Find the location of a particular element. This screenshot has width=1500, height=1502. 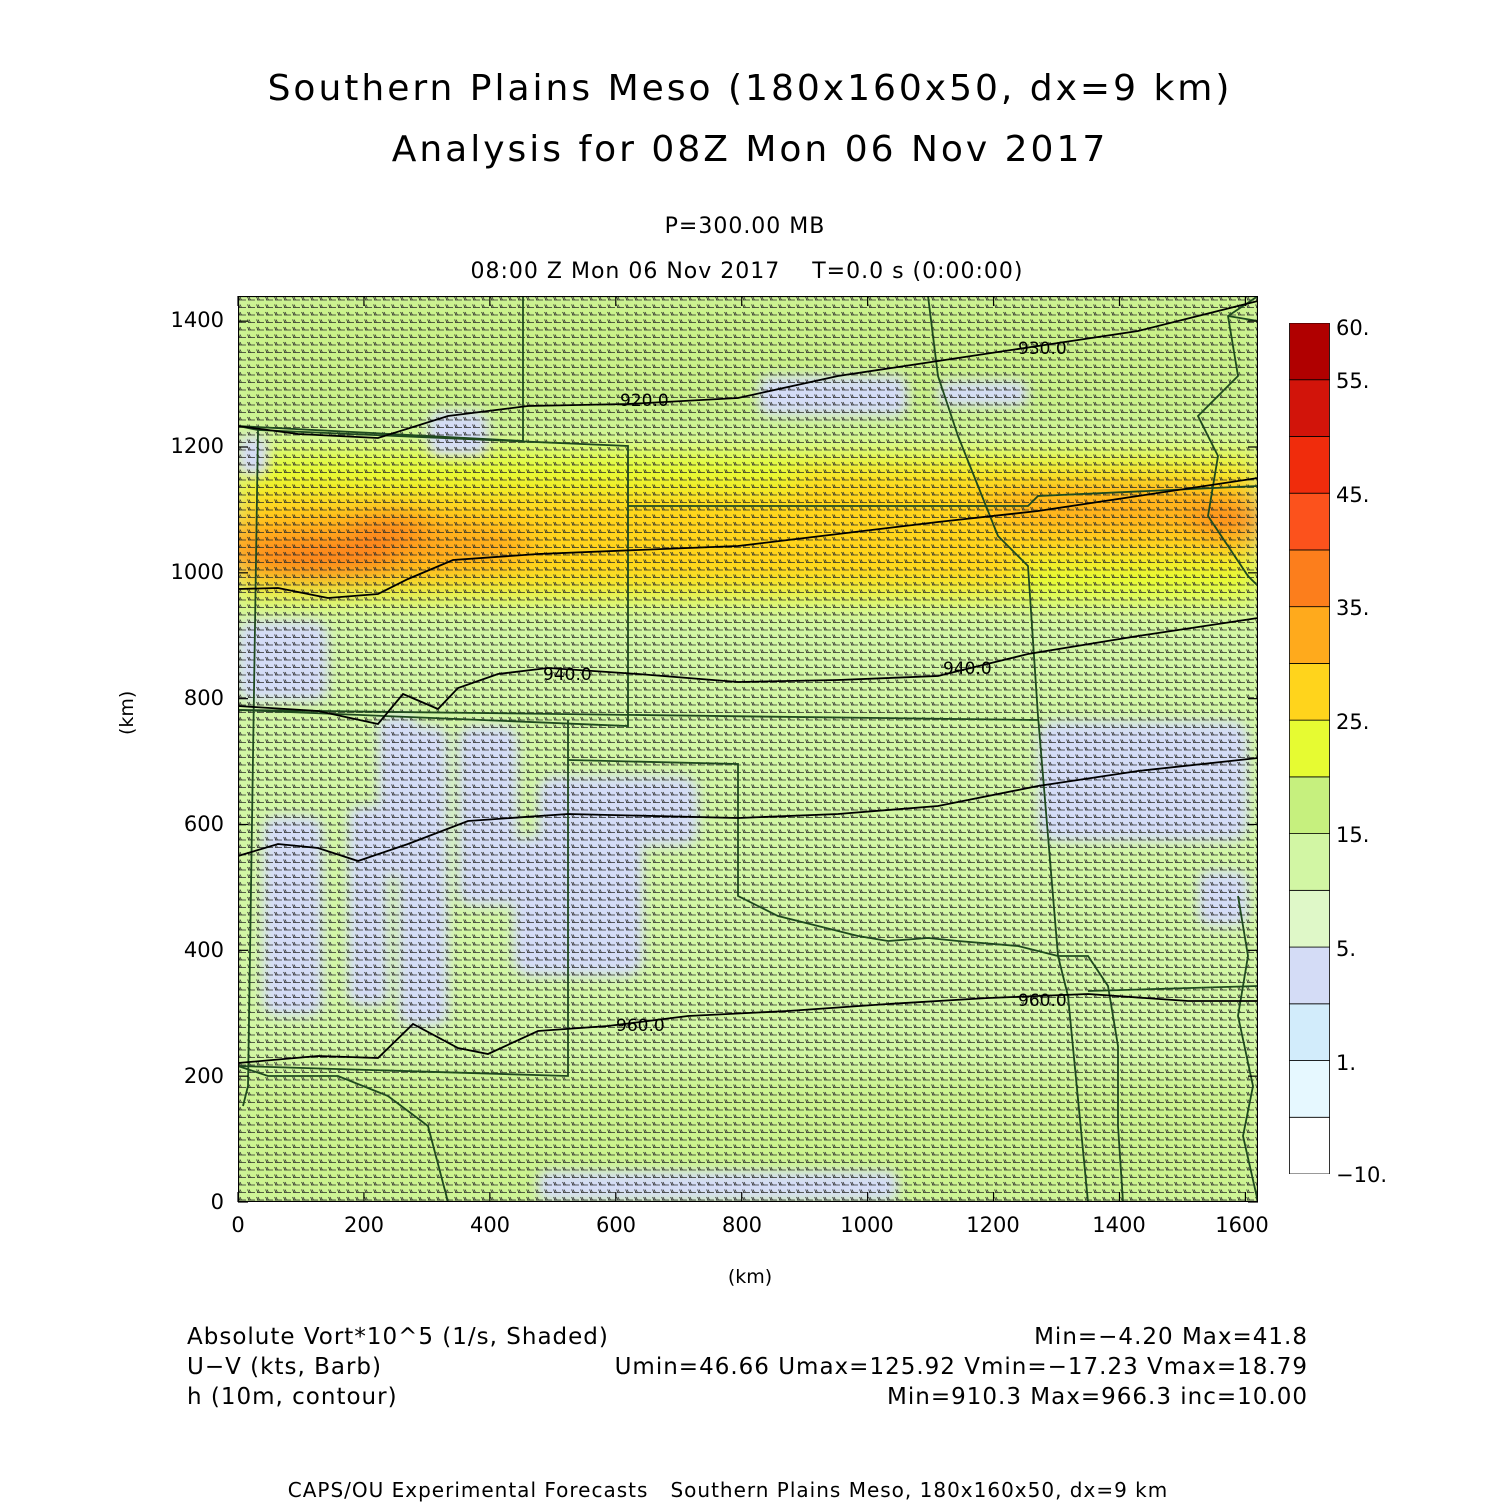

title-line-2: Analysis for 08Z Mon 06 Nov 2017 is located at coordinates (750, 149).